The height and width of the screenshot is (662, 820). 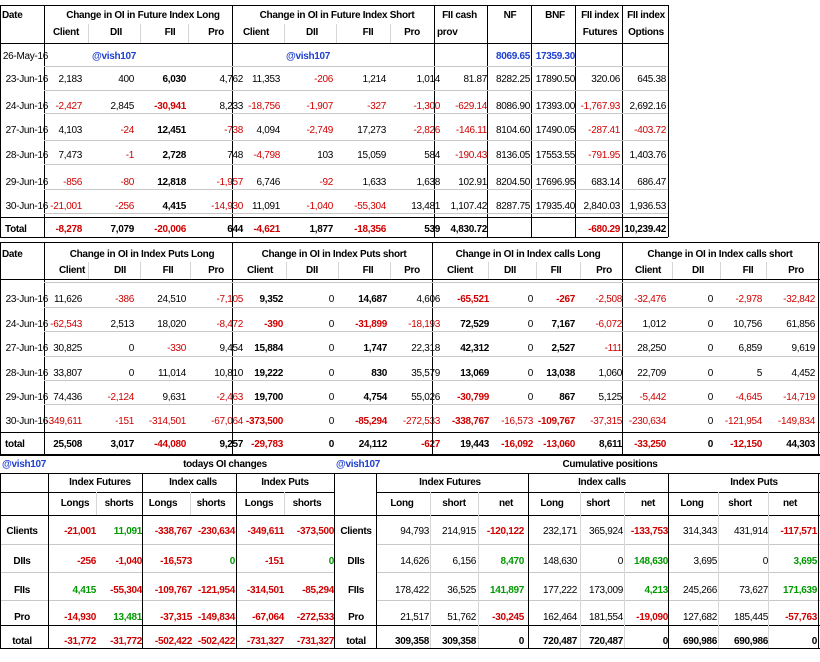 I want to click on data-cell: -24, so click(x=127, y=130).